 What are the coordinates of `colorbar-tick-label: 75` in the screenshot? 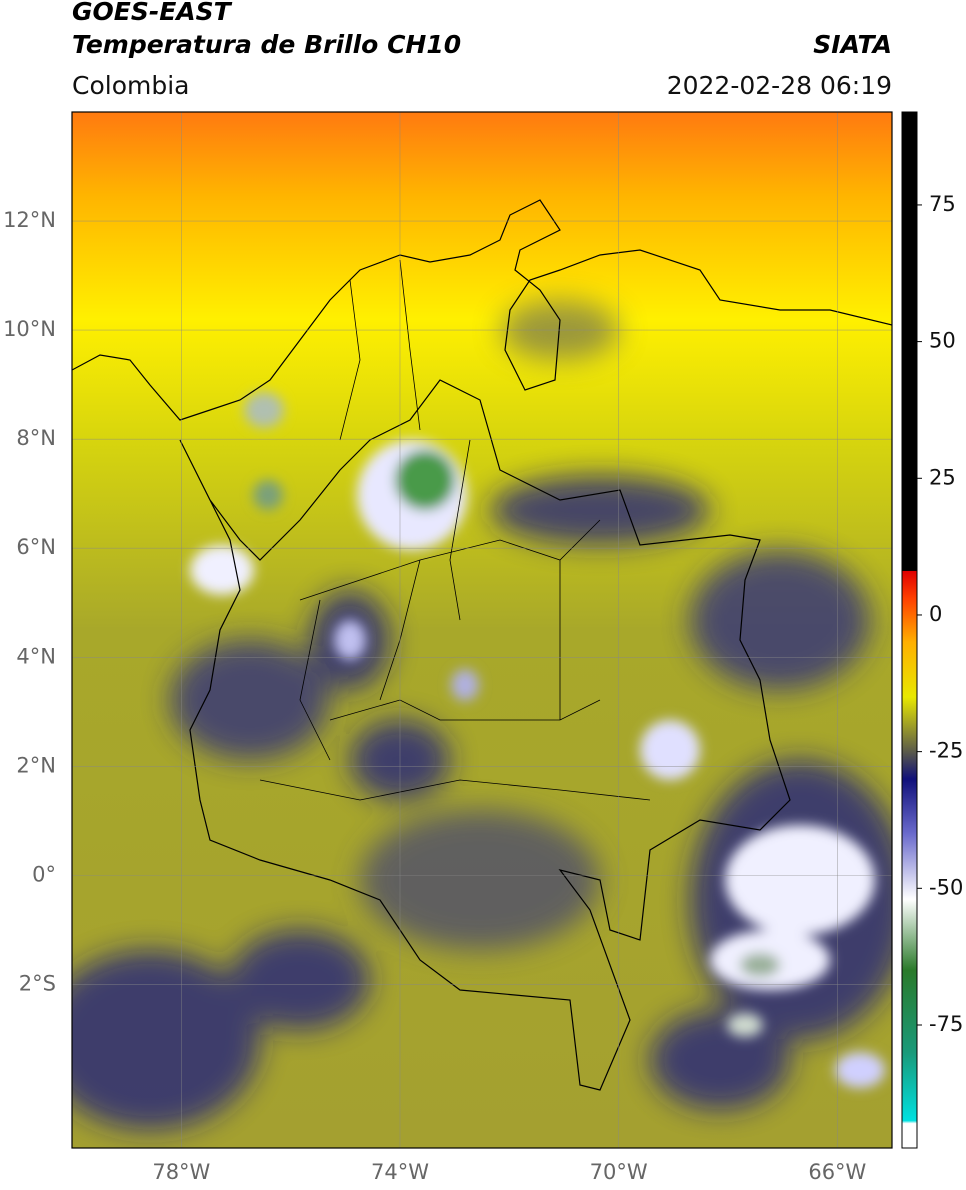 It's located at (942, 204).